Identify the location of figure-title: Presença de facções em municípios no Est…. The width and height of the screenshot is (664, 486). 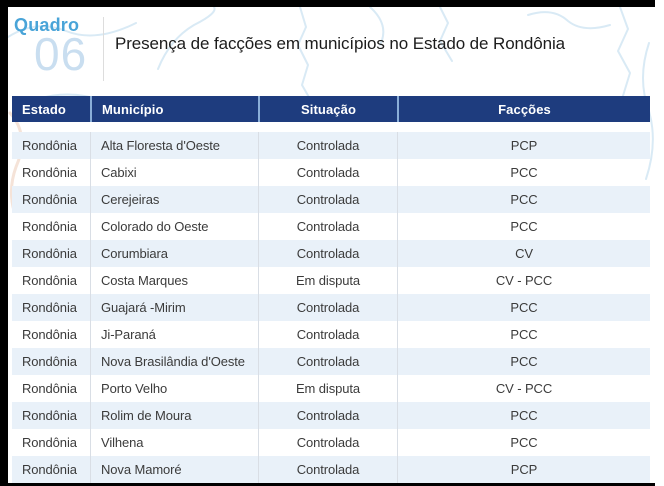
(340, 43).